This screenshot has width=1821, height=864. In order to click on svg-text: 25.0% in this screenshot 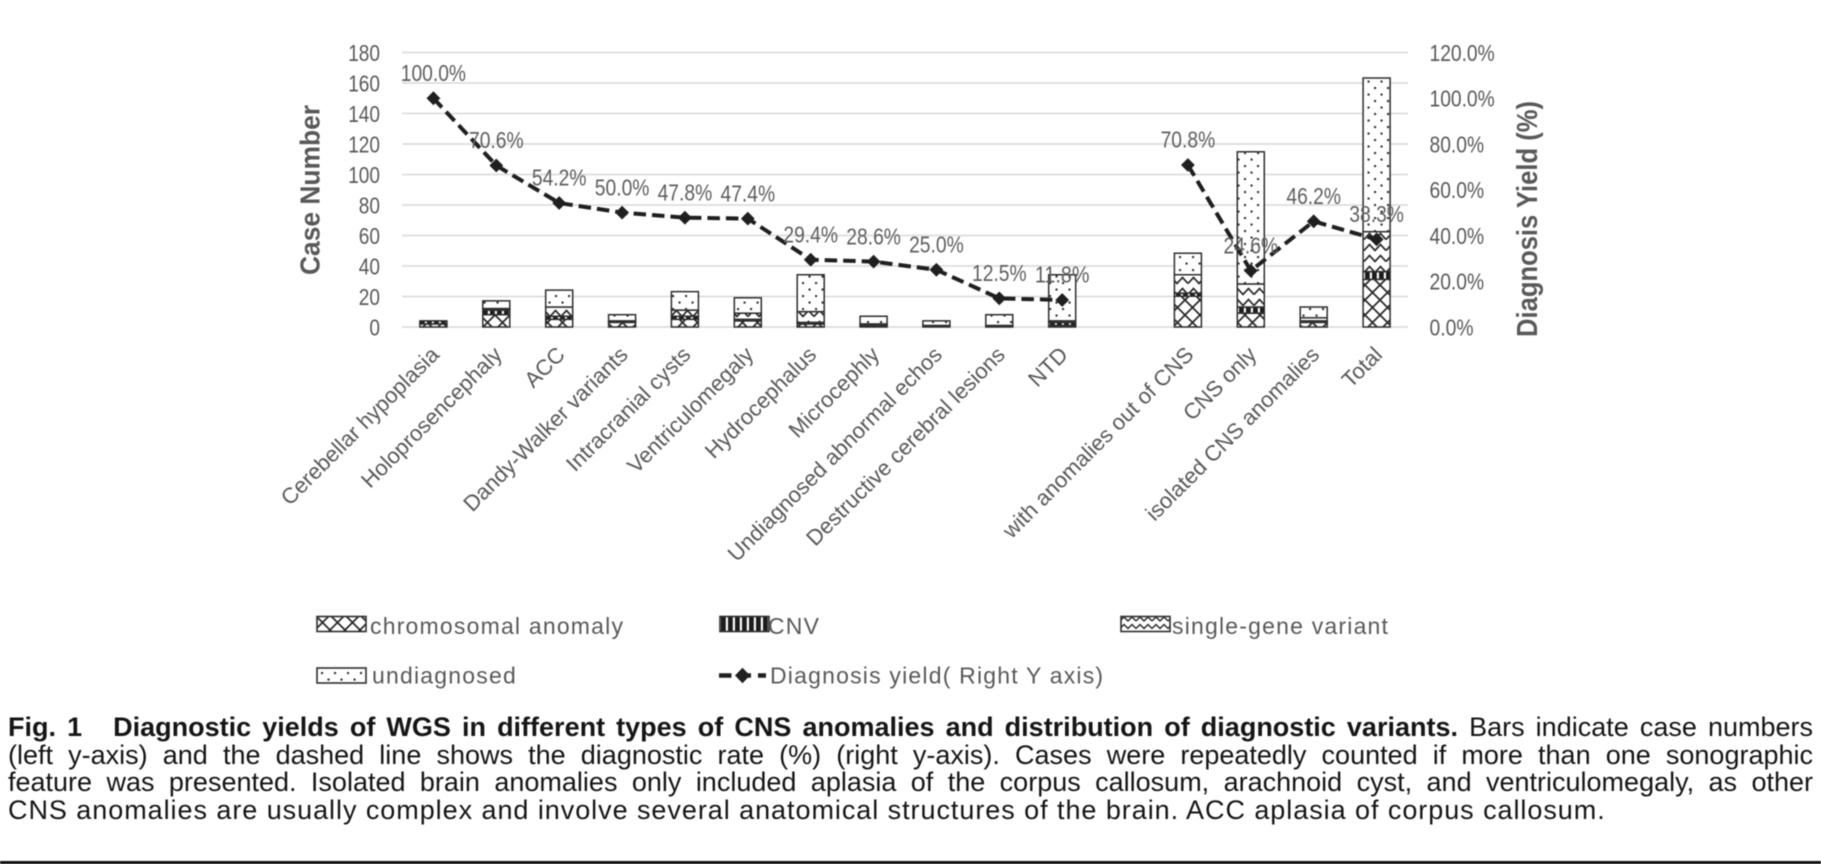, I will do `click(936, 245)`.